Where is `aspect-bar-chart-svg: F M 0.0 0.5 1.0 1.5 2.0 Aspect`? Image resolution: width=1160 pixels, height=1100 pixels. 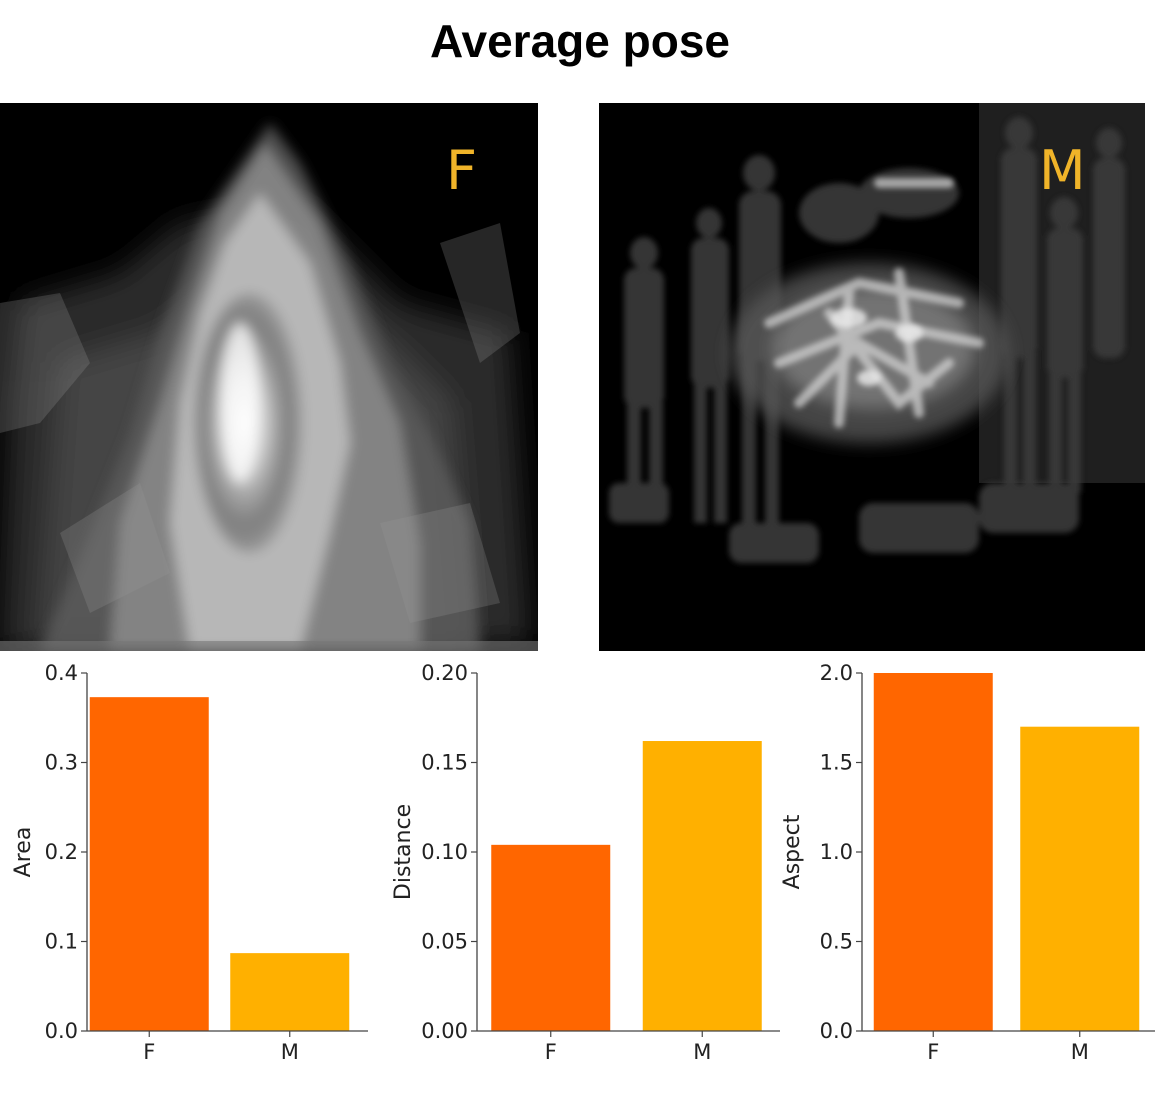
aspect-bar-chart-svg: F M 0.0 0.5 1.0 1.5 2.0 Aspect is located at coordinates (967, 862).